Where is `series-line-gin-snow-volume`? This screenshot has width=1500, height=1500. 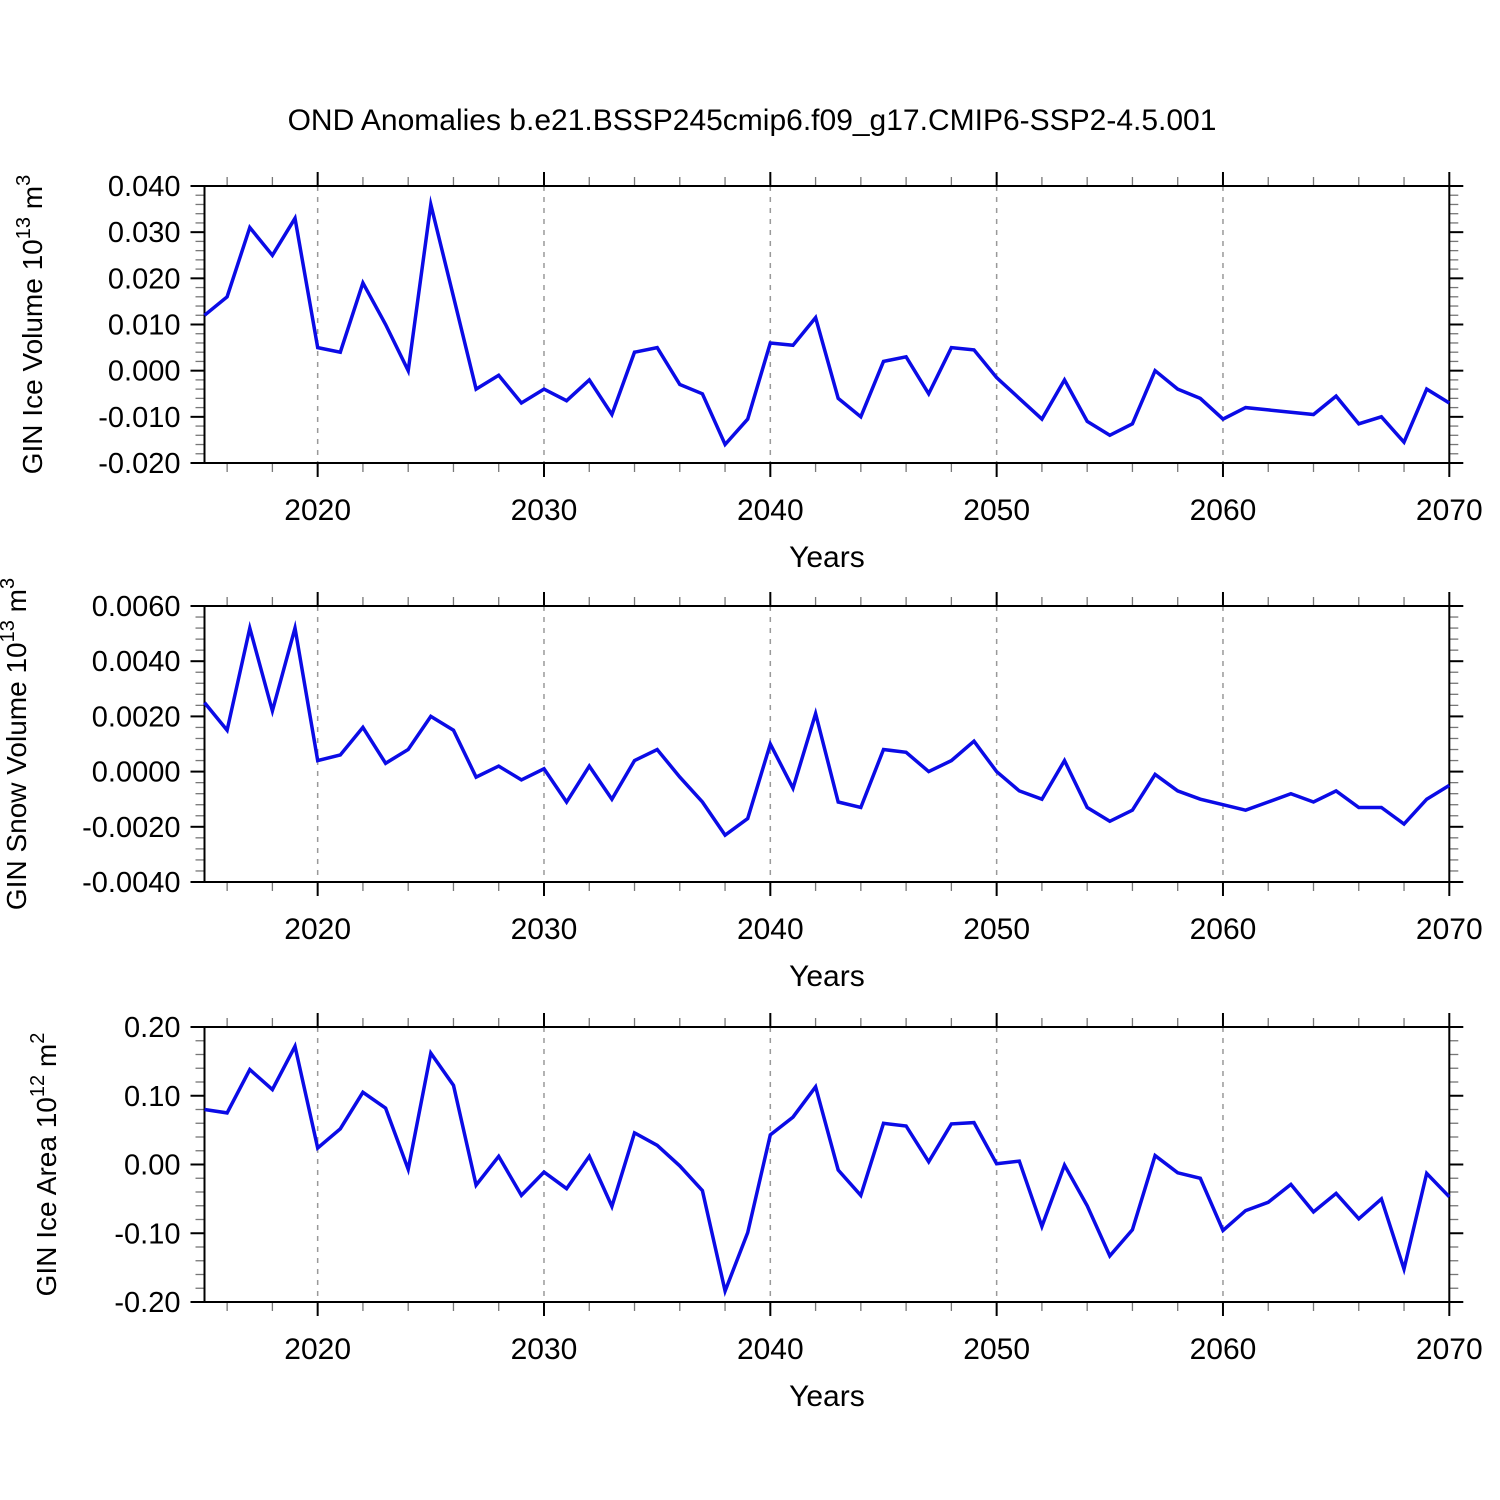 series-line-gin-snow-volume is located at coordinates (827, 729).